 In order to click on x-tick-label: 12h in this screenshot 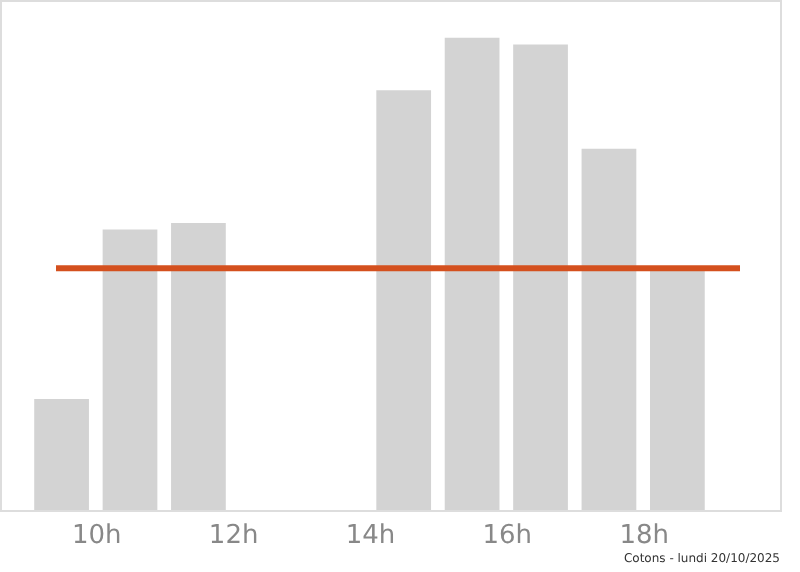, I will do `click(233, 536)`.